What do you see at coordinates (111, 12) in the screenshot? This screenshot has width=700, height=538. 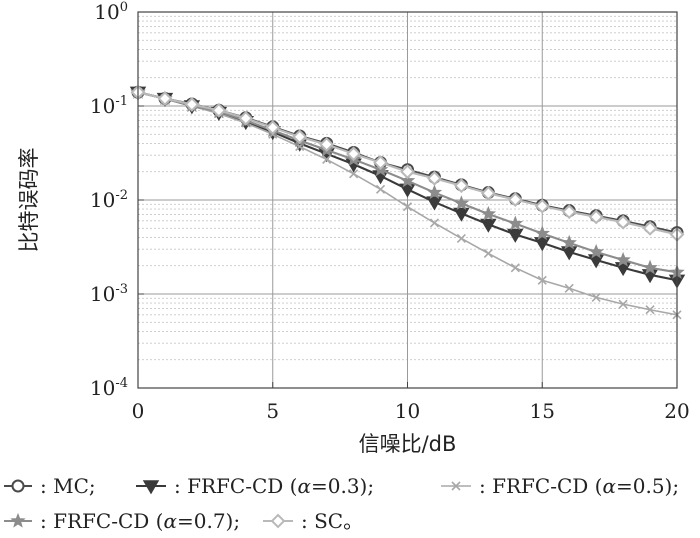 I see `y-tick-label: 100` at bounding box center [111, 12].